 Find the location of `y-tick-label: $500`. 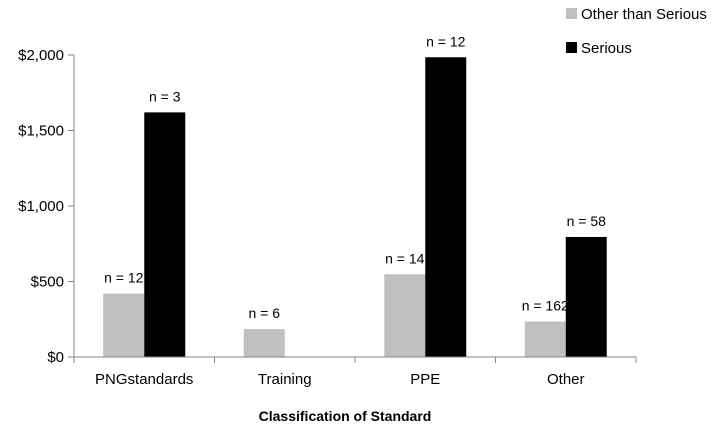

y-tick-label: $500 is located at coordinates (47, 282).